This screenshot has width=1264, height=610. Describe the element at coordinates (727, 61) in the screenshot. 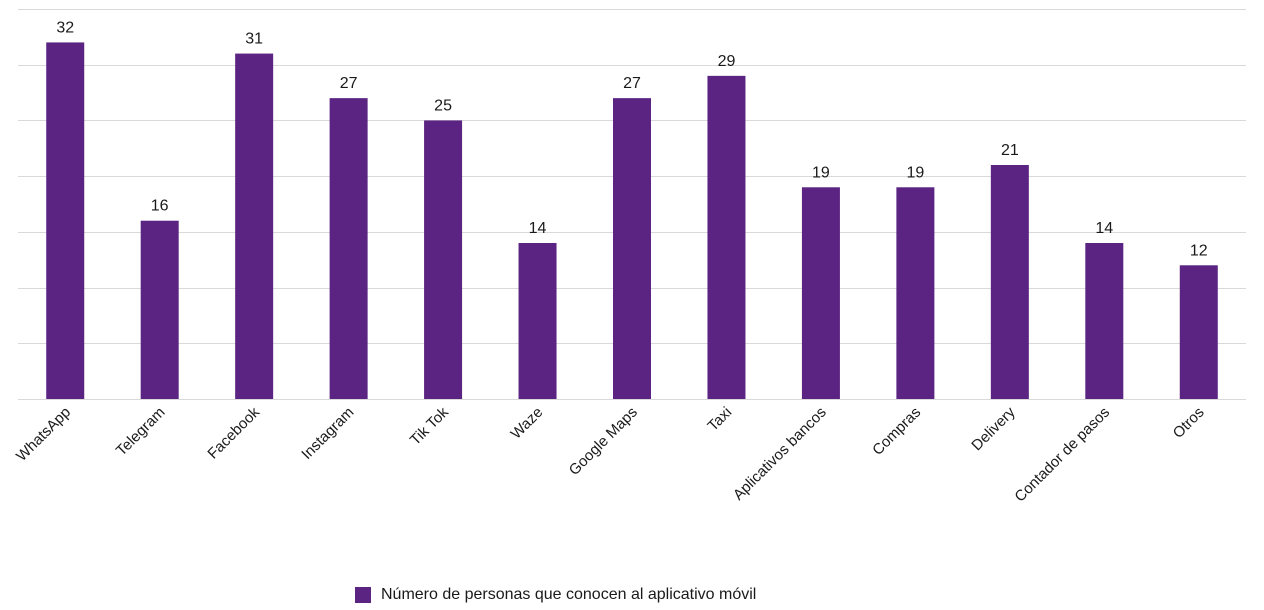

I see `data-label: 29` at that location.